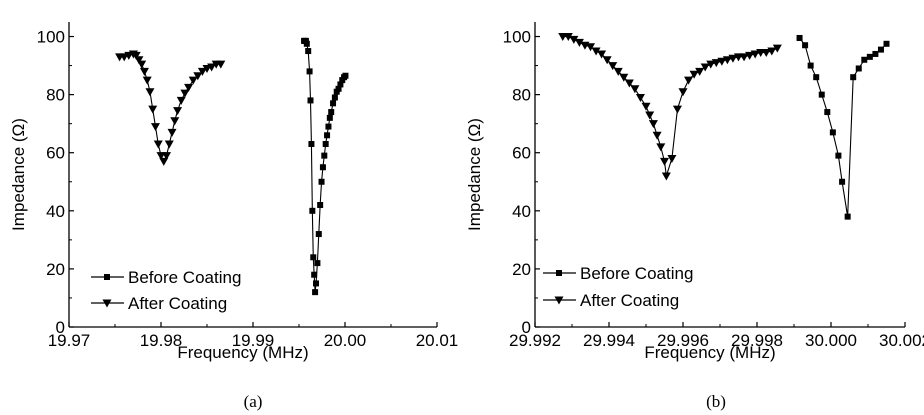 This screenshot has width=924, height=415. What do you see at coordinates (757, 340) in the screenshot?
I see `x-tick-label: 29.998` at bounding box center [757, 340].